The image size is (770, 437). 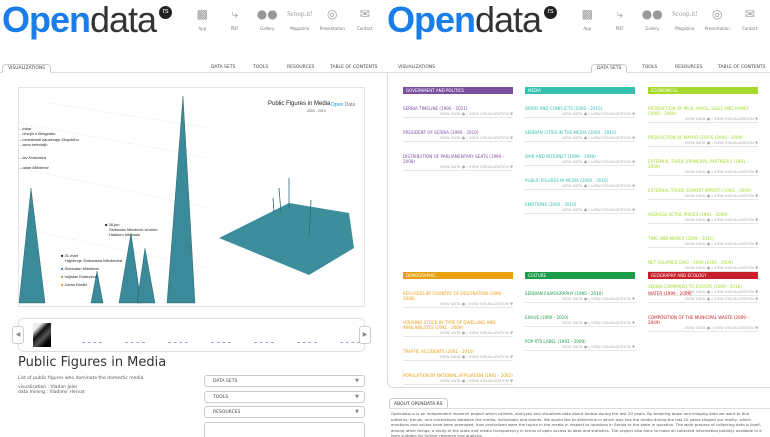 What do you see at coordinates (441, 132) in the screenshot?
I see `dataset-title-link: PRESIDENT OF SERBIA (1990 - 2010)` at bounding box center [441, 132].